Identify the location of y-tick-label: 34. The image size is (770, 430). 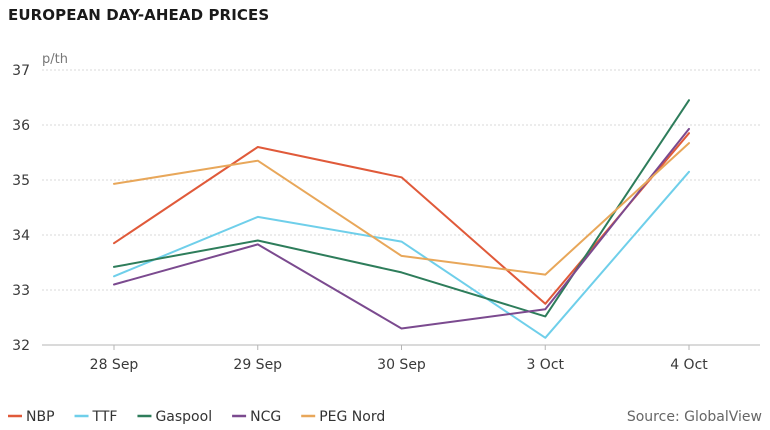
(21, 236).